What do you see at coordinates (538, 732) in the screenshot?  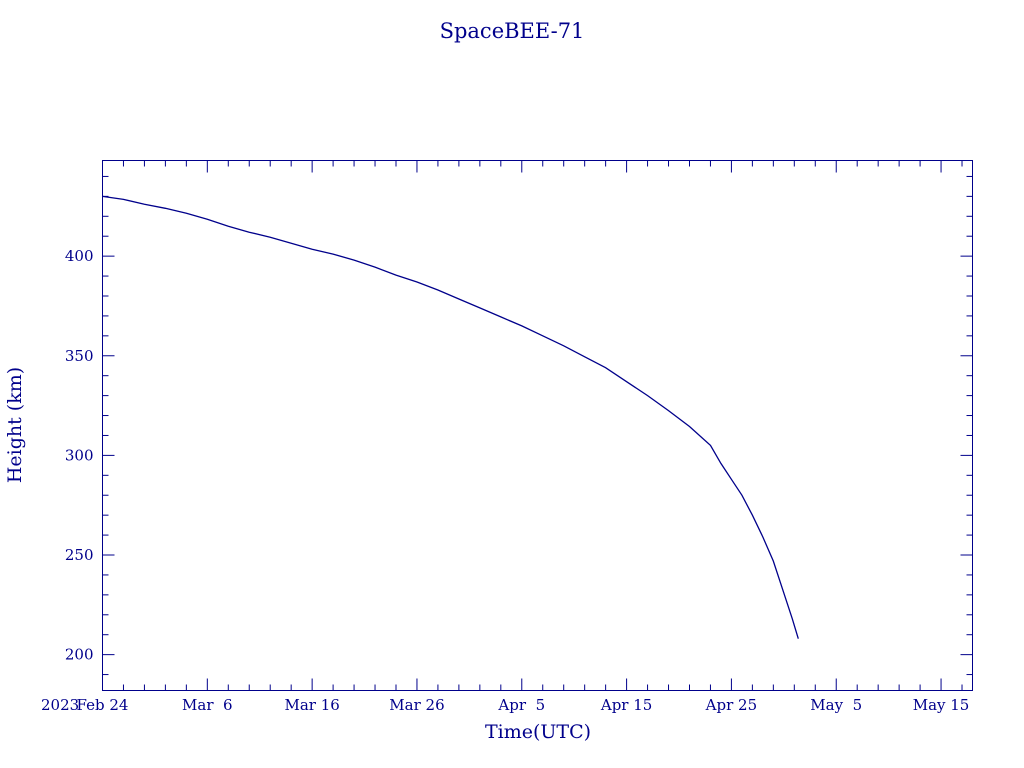 I see `x-axis-label: Time(UTC)` at bounding box center [538, 732].